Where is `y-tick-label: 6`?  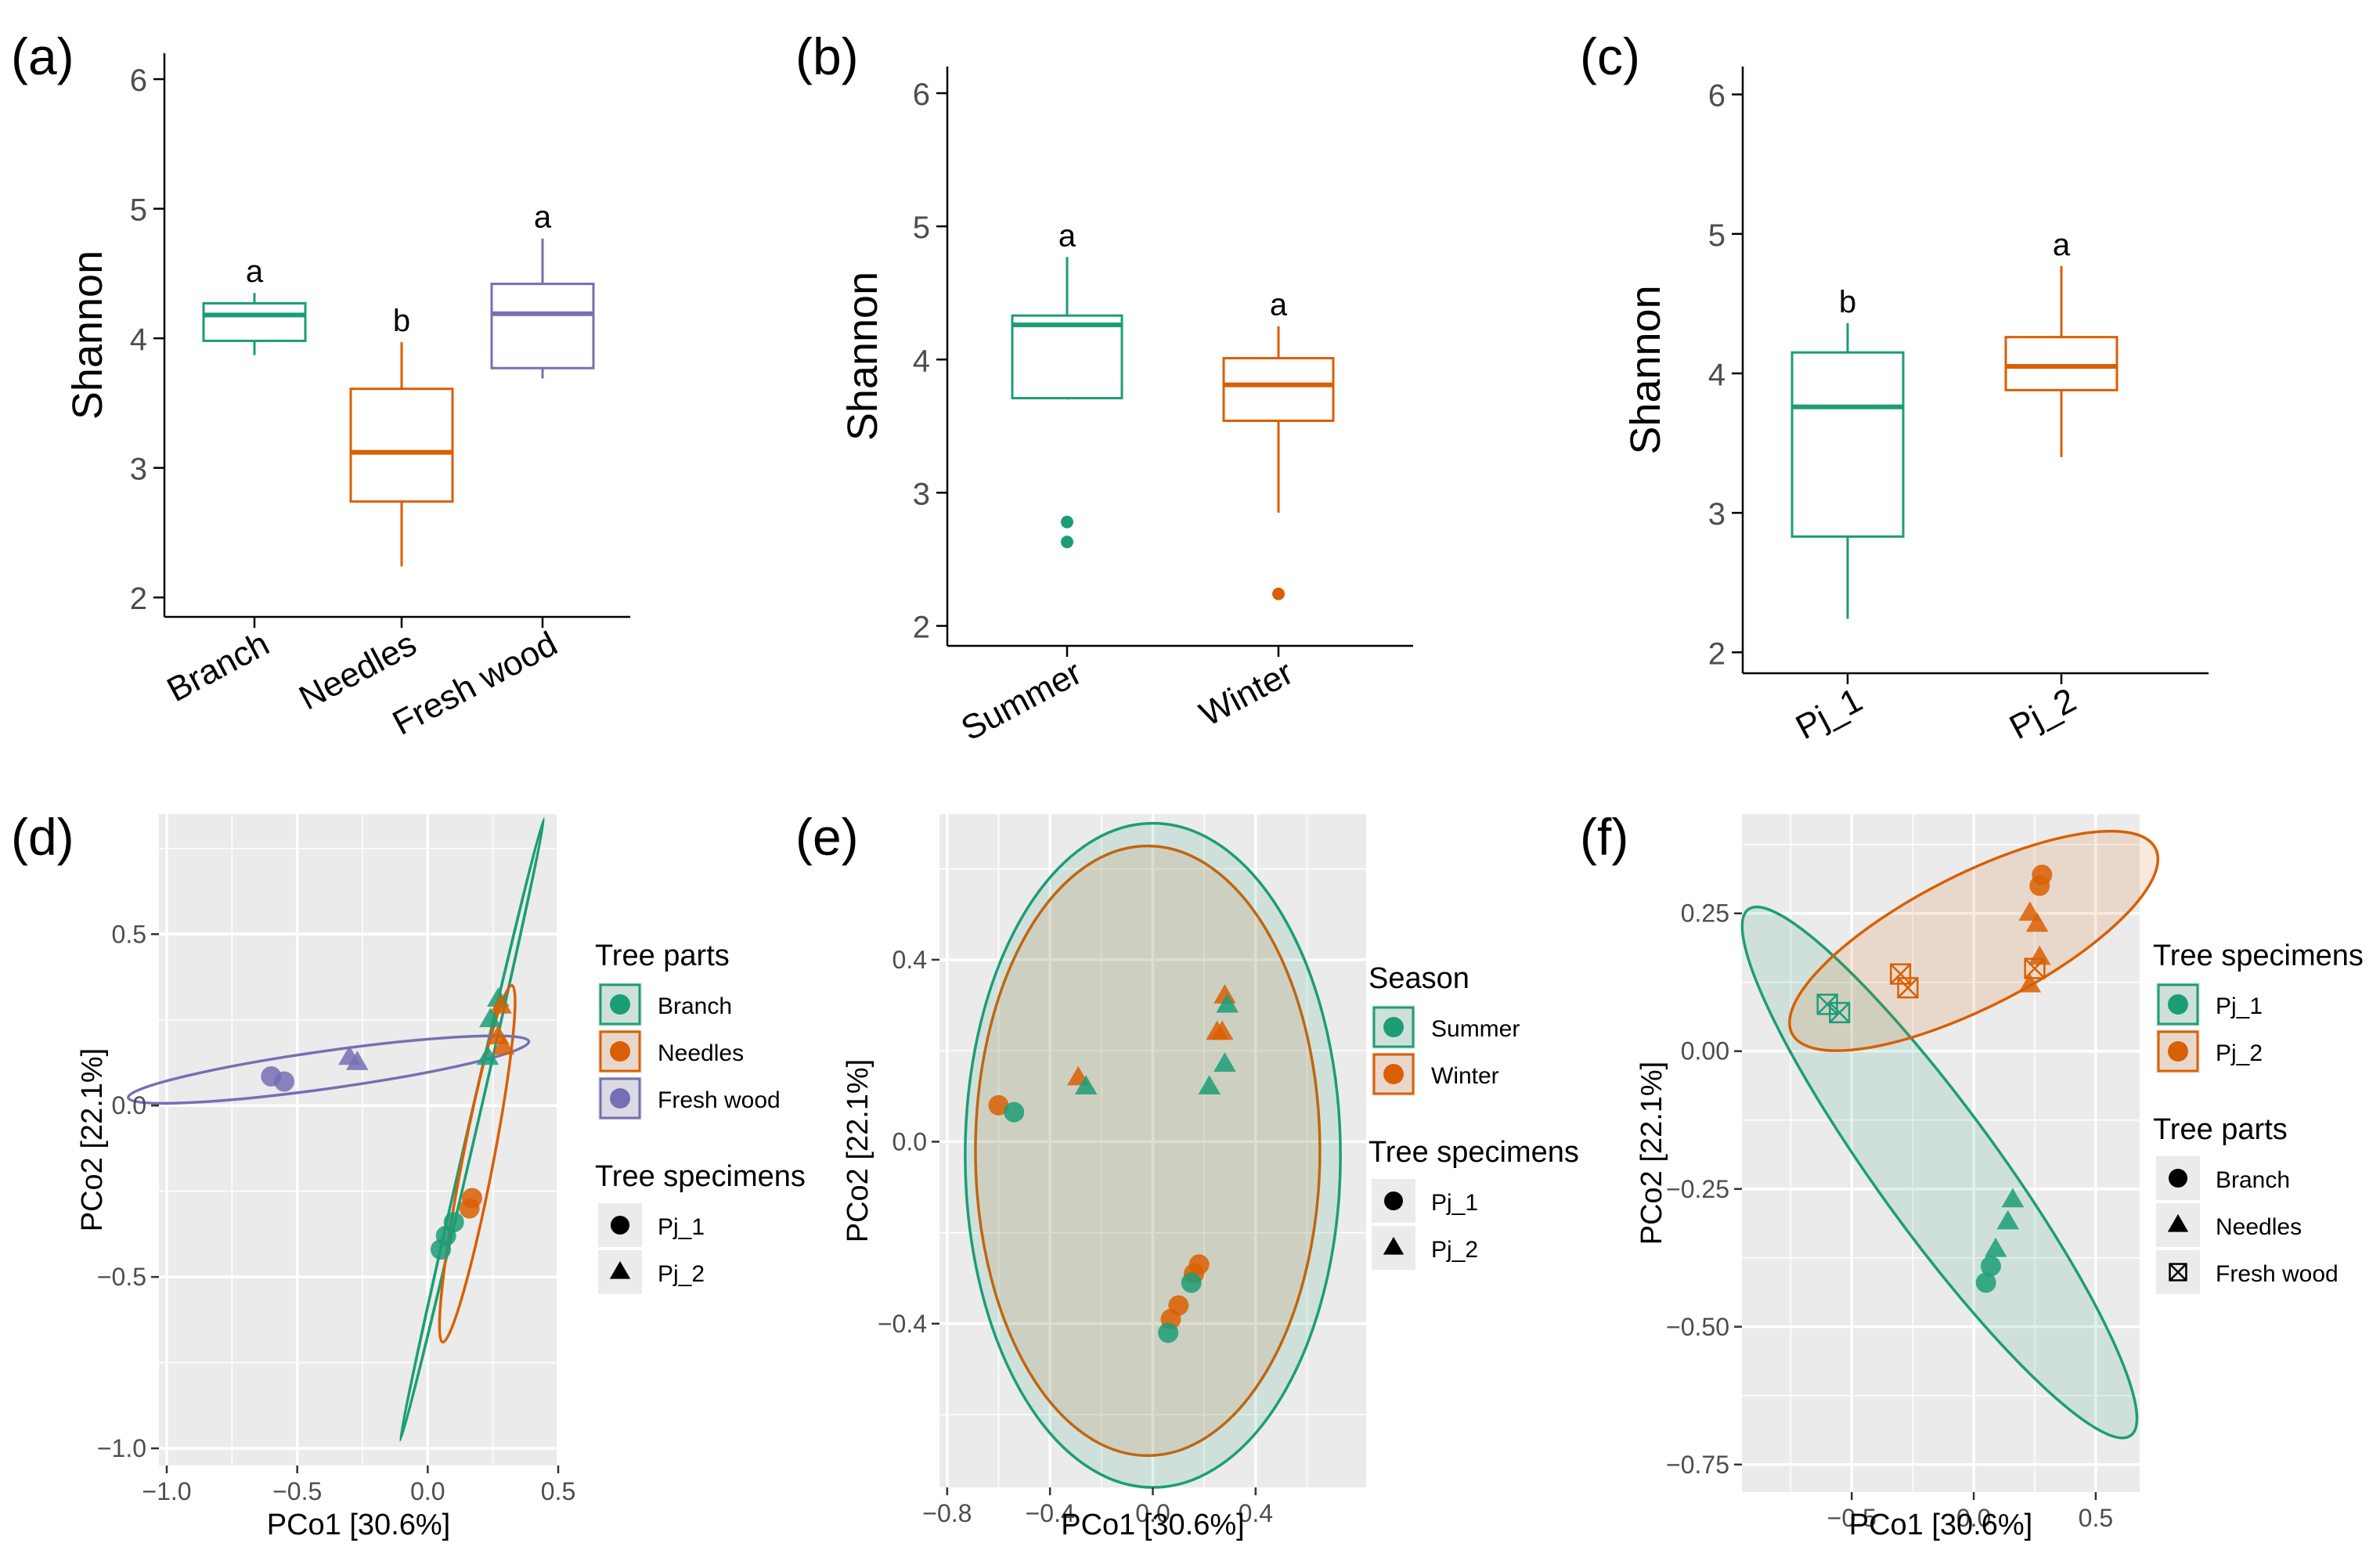 y-tick-label: 6 is located at coordinates (921, 95).